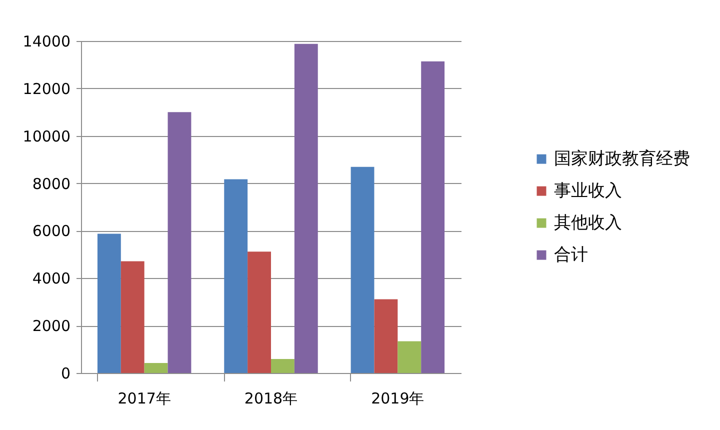 Image resolution: width=720 pixels, height=430 pixels. What do you see at coordinates (51, 326) in the screenshot?
I see `y-tick-label: 2000` at bounding box center [51, 326].